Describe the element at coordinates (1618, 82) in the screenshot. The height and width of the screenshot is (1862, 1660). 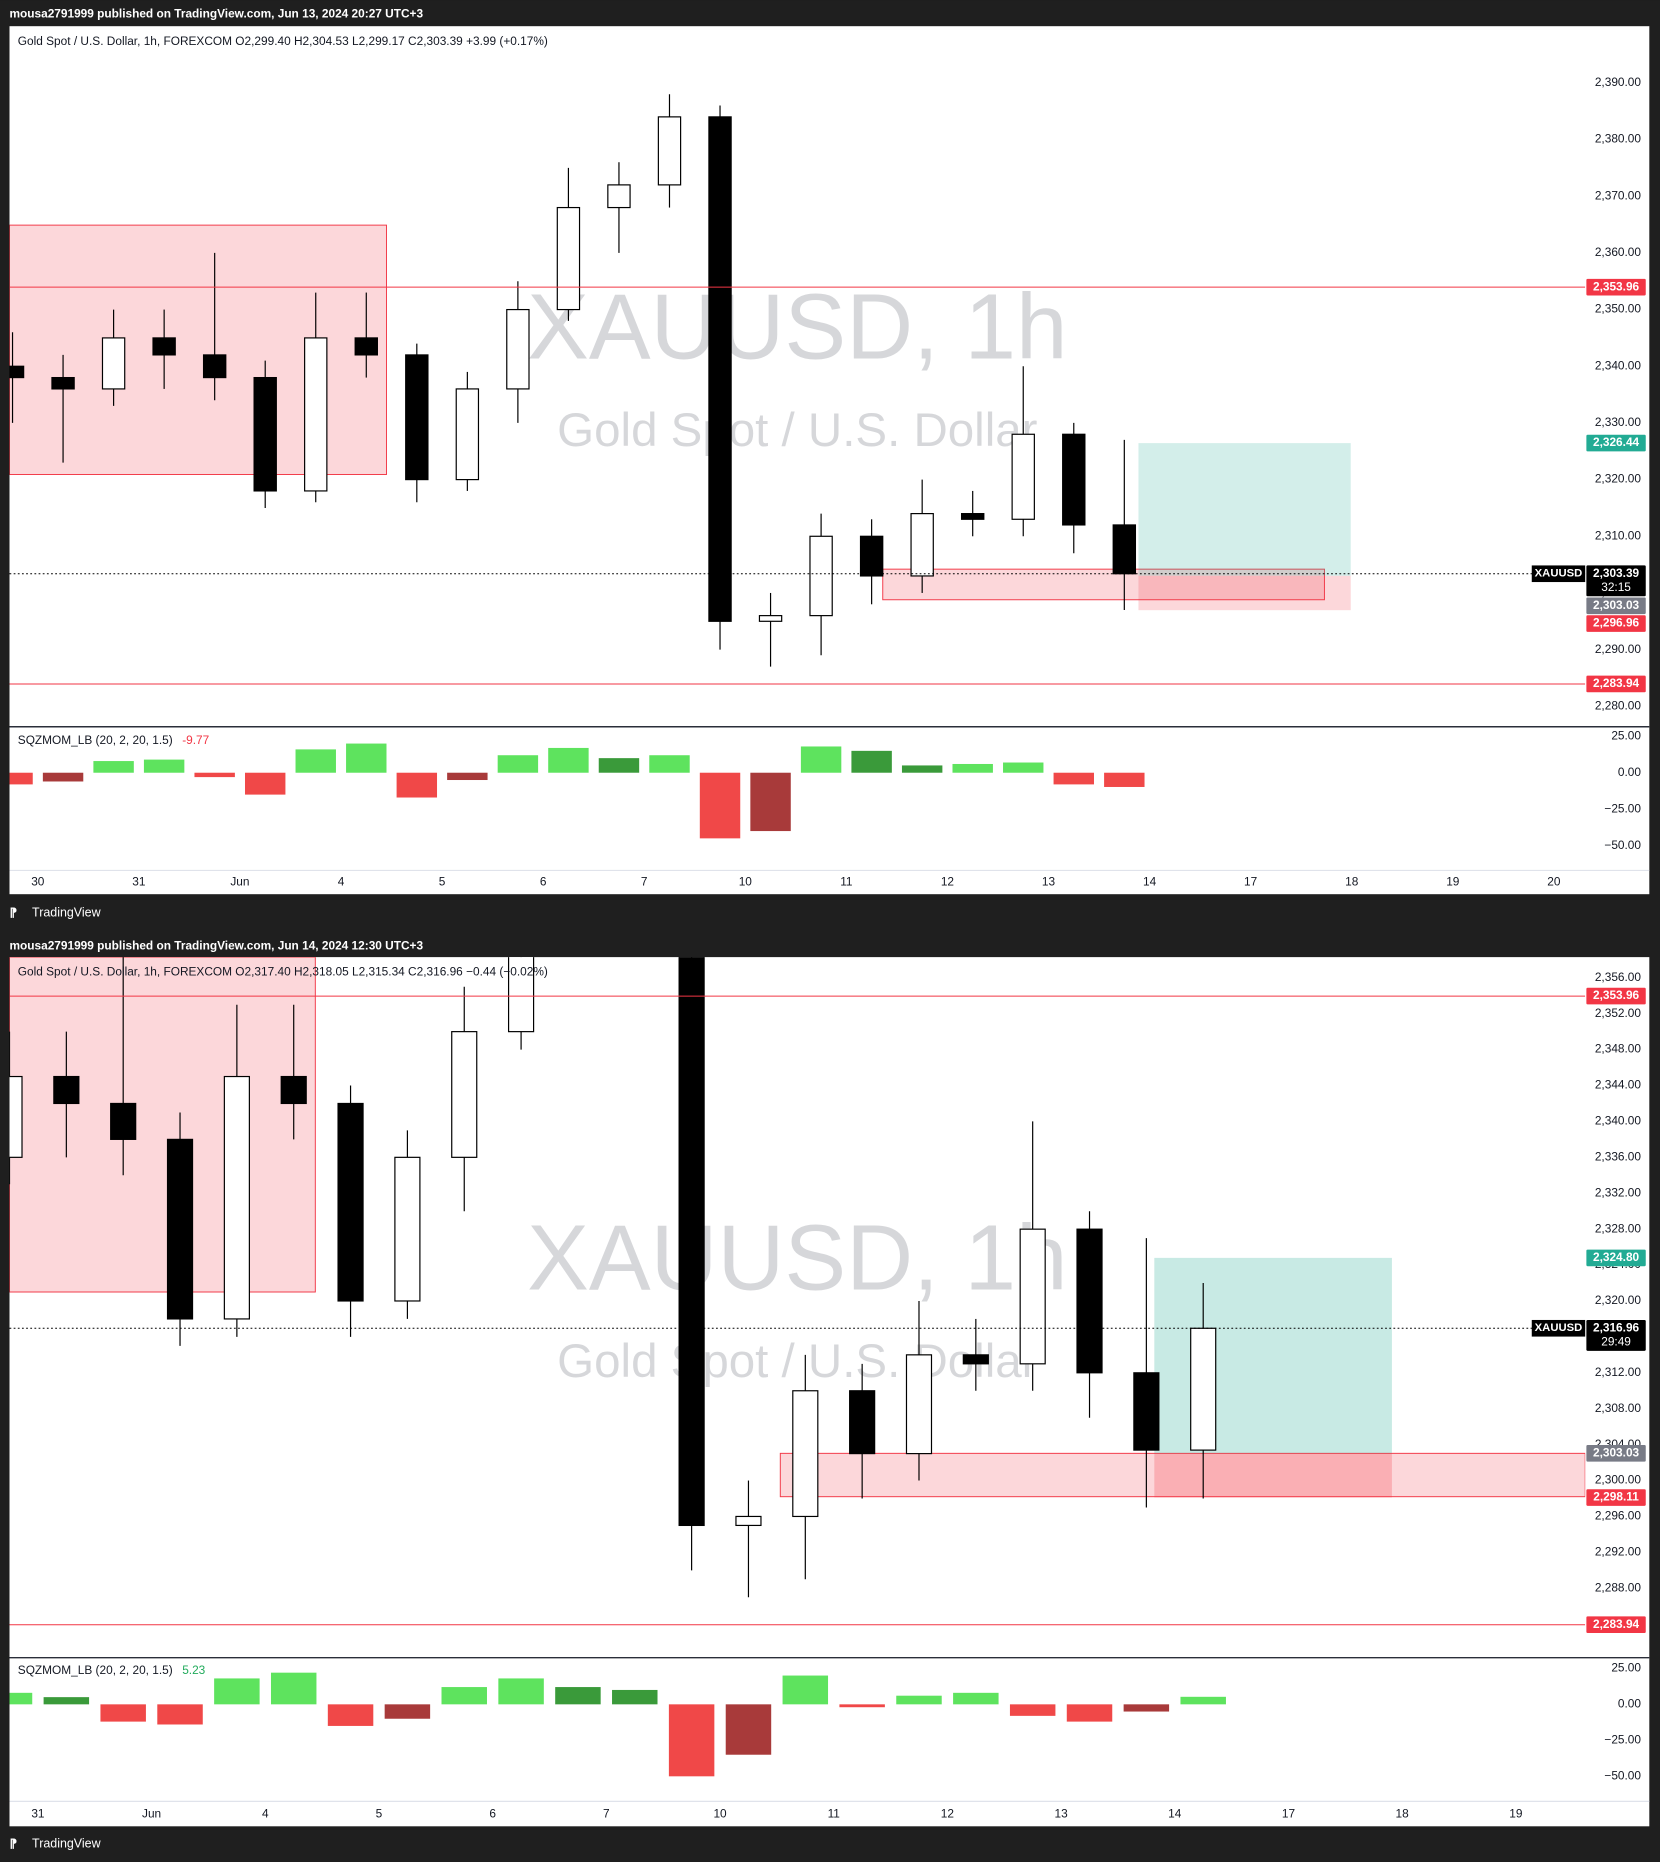
I see `y-tick-label: 2,390.00` at that location.